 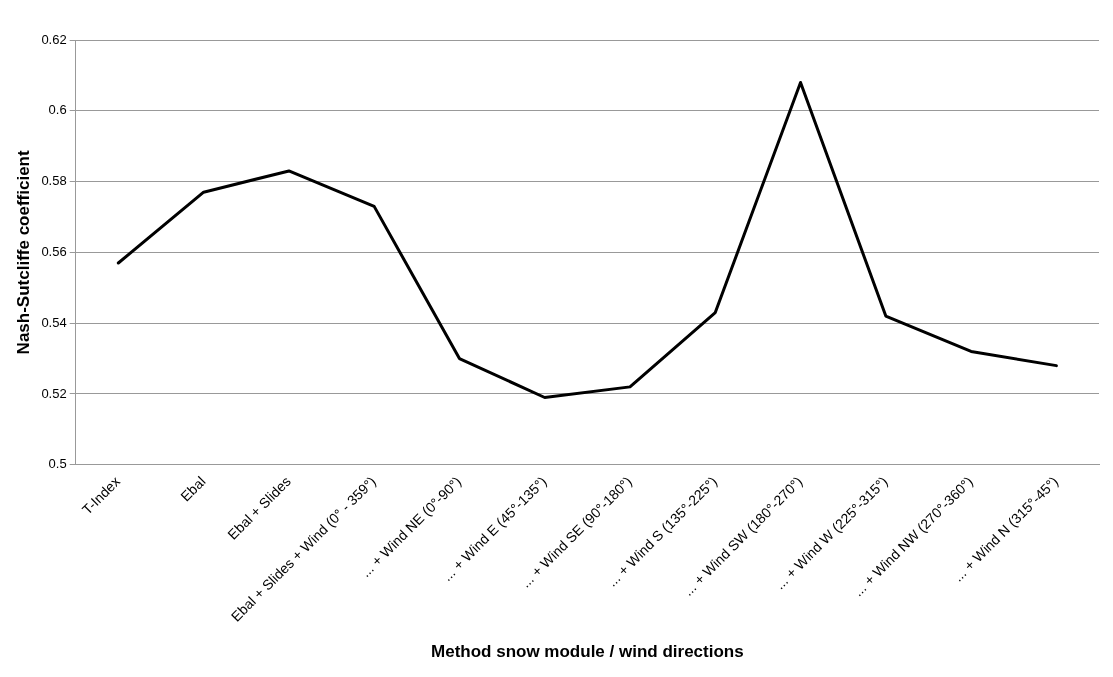 I want to click on y-tick-label: 0.5, so click(x=57, y=464).